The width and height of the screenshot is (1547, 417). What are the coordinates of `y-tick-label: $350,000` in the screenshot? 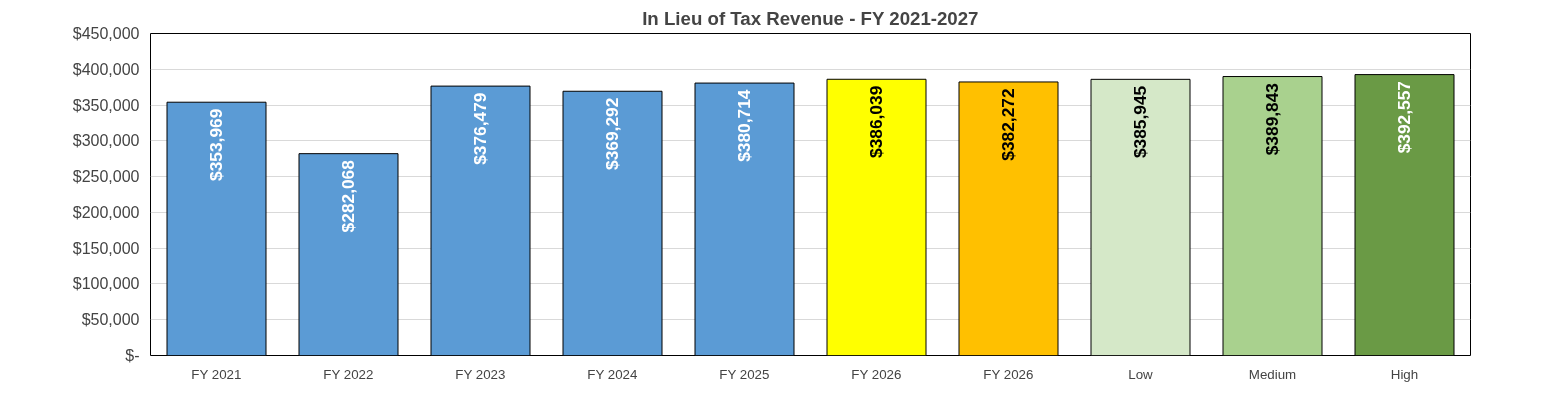 It's located at (106, 105).